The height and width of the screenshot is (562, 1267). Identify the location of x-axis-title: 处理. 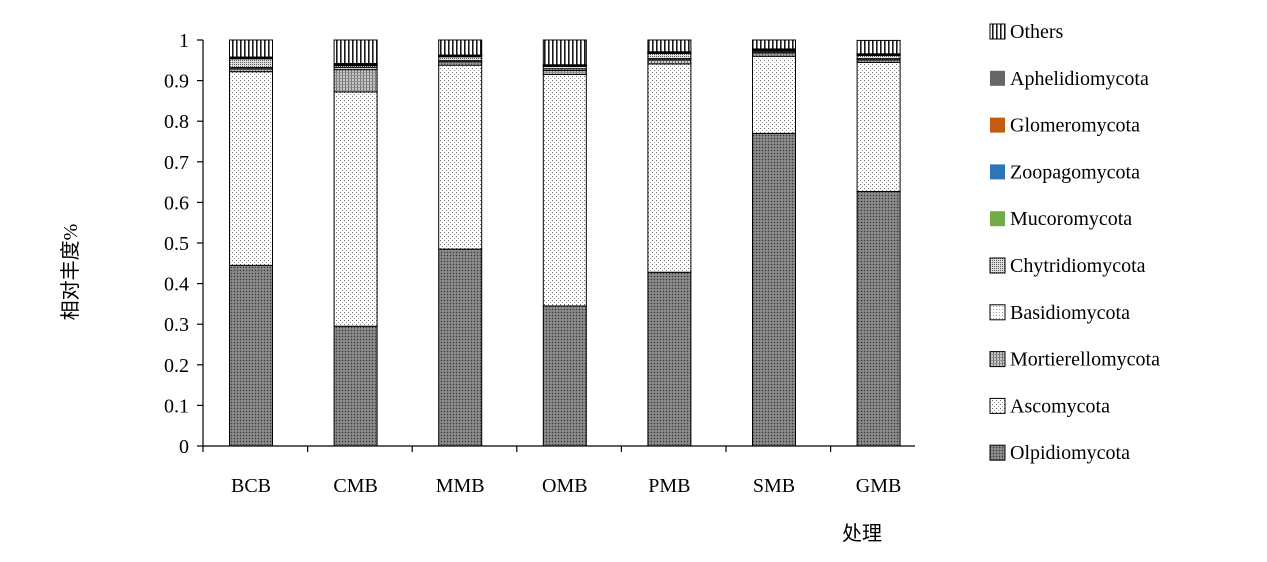
(862, 533).